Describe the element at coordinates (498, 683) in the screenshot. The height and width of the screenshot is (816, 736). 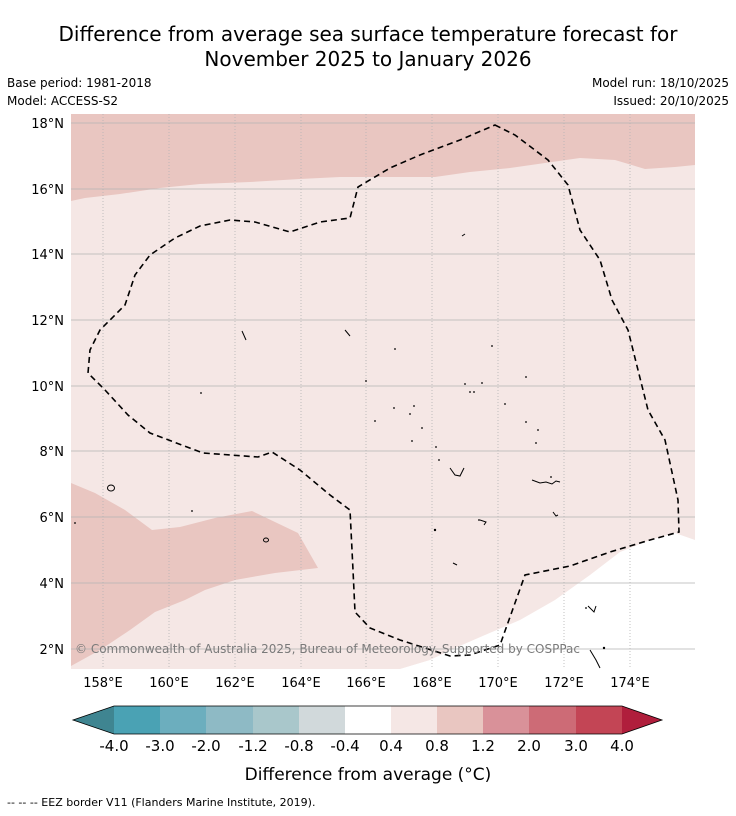
I see `lon-label: 170°E` at that location.